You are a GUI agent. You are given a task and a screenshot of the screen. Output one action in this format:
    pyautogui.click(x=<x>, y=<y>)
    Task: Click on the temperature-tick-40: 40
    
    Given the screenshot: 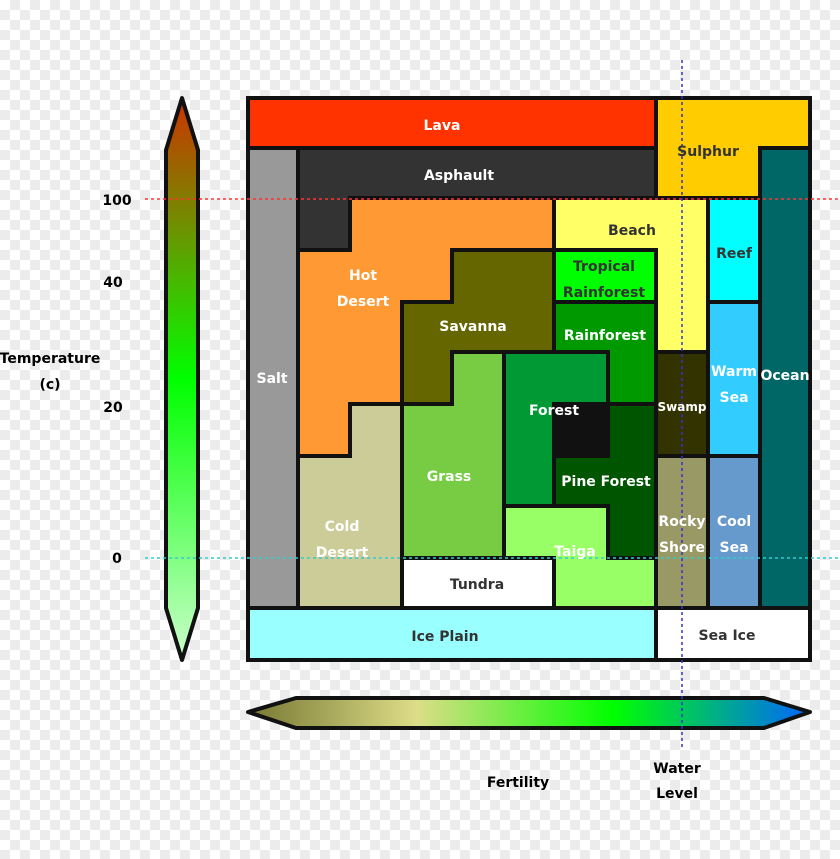 What is the action you would take?
    pyautogui.click(x=113, y=283)
    